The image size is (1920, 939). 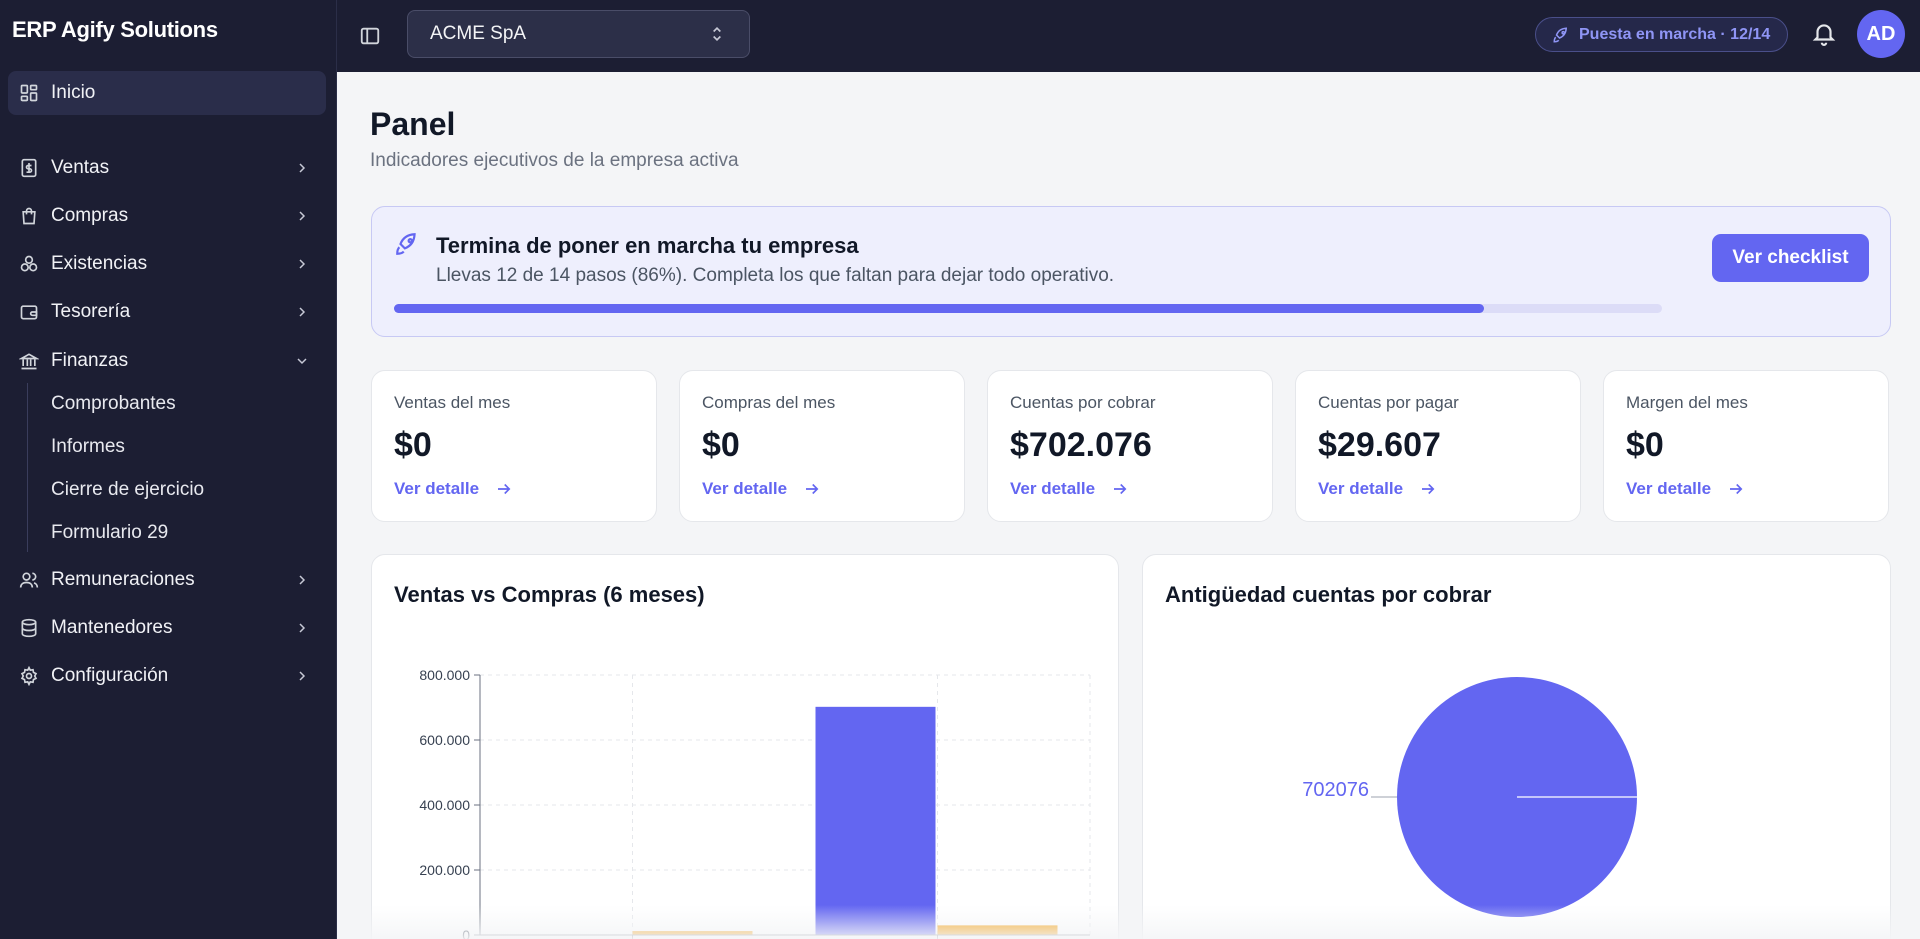 I want to click on y-tick-label: 800.000, so click(x=444, y=675).